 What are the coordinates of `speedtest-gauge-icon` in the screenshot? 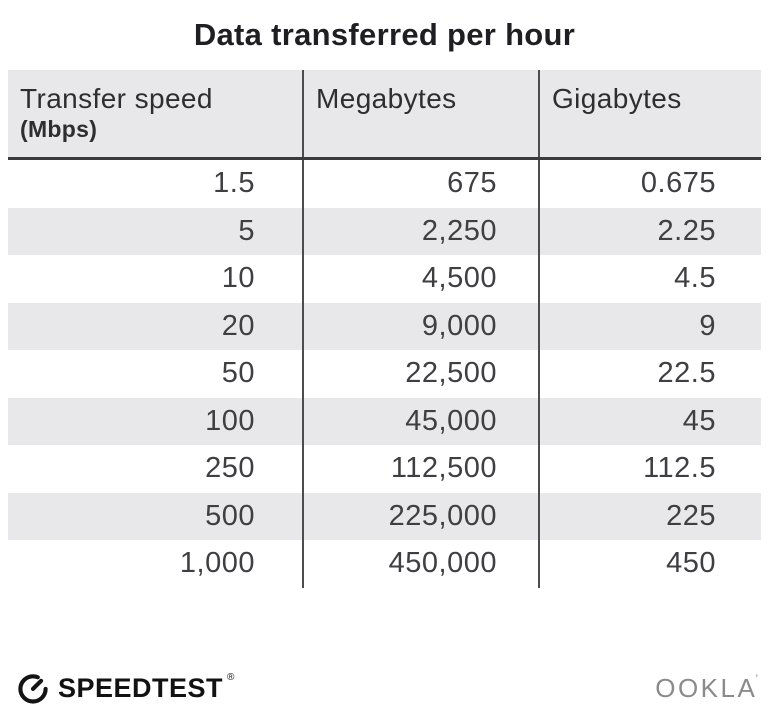 It's located at (33, 689).